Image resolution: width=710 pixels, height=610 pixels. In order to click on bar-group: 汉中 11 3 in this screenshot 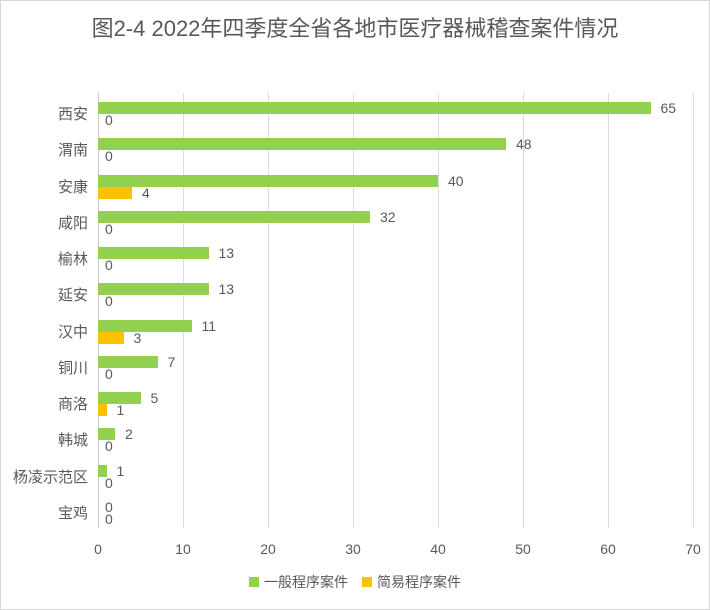, I will do `click(375, 329)`.